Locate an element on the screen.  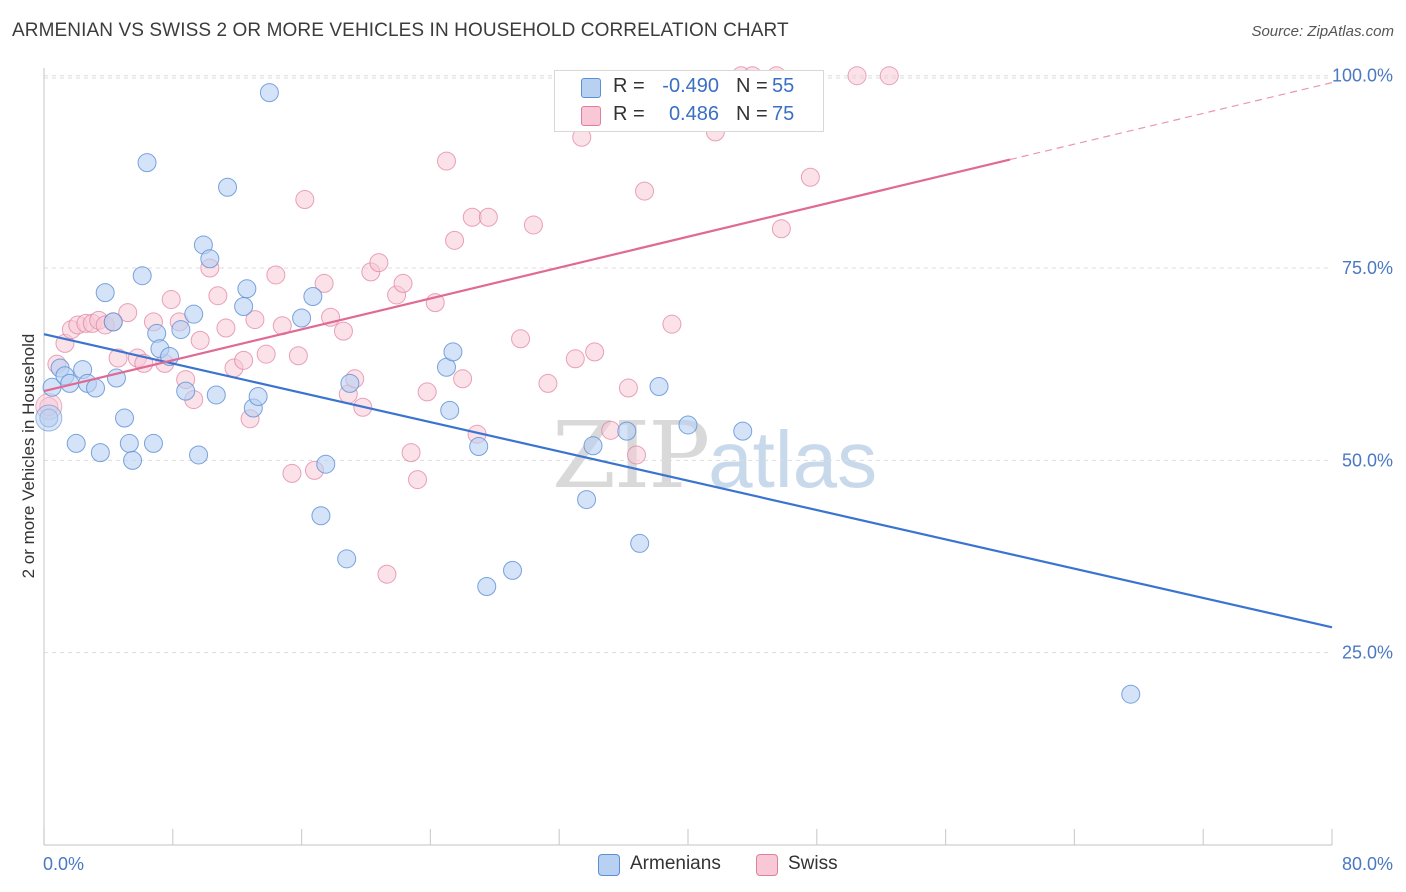
r-value: -0.490 is located at coordinates (690, 86).